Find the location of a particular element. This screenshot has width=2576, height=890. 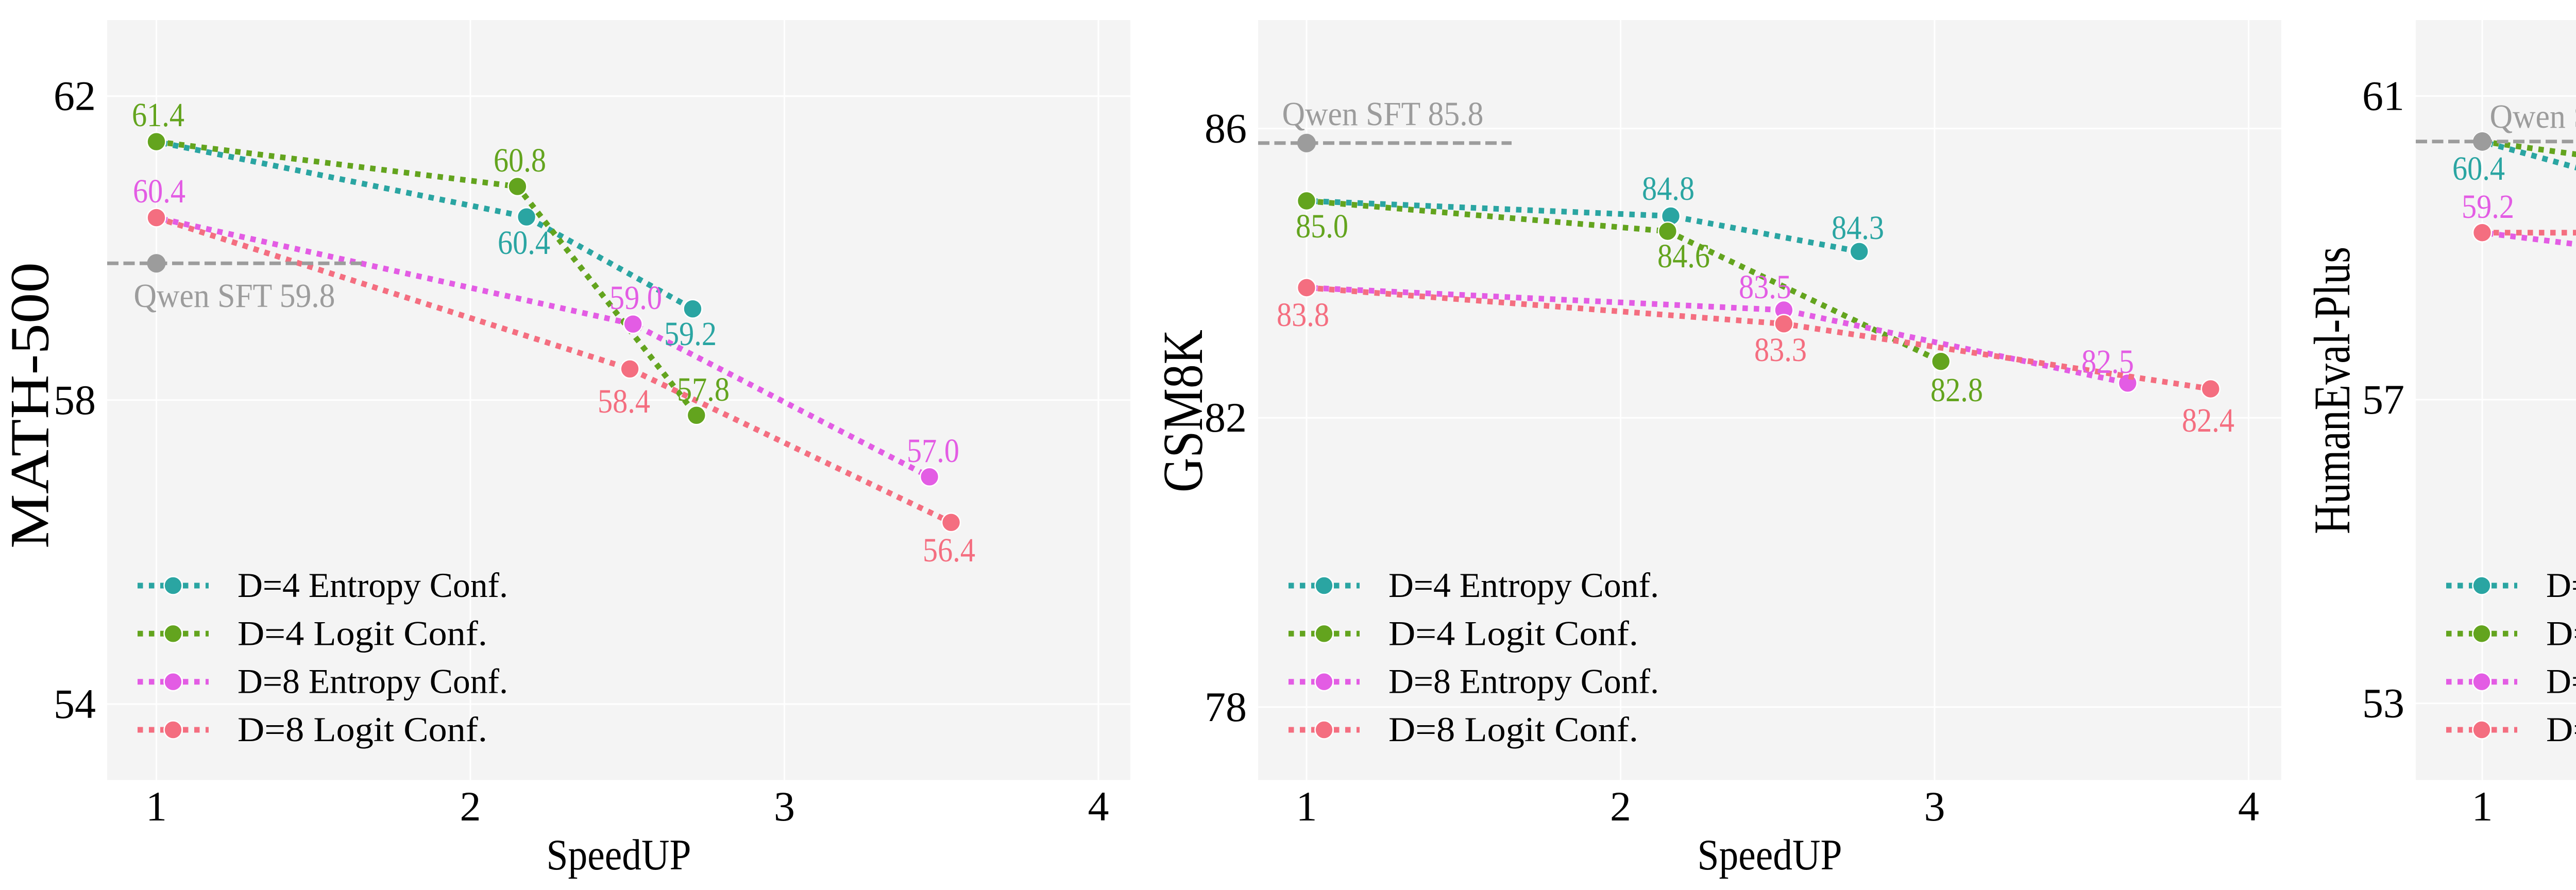

svg-text: 84.3 is located at coordinates (1858, 228).